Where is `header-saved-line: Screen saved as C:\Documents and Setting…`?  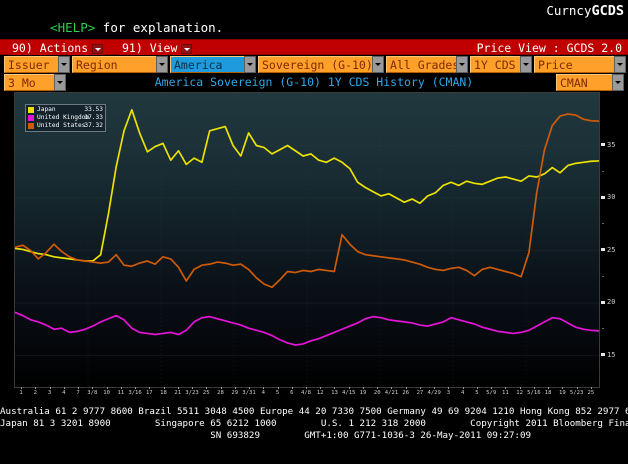
header-saved-line: Screen saved as C:\Documents and Setting… is located at coordinates (314, 35).